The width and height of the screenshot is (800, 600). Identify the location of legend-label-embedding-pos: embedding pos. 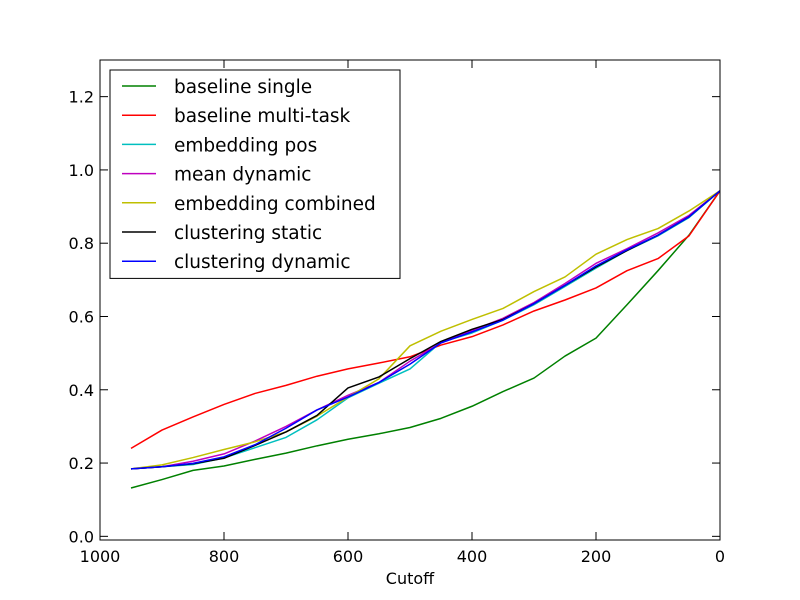
(245, 145).